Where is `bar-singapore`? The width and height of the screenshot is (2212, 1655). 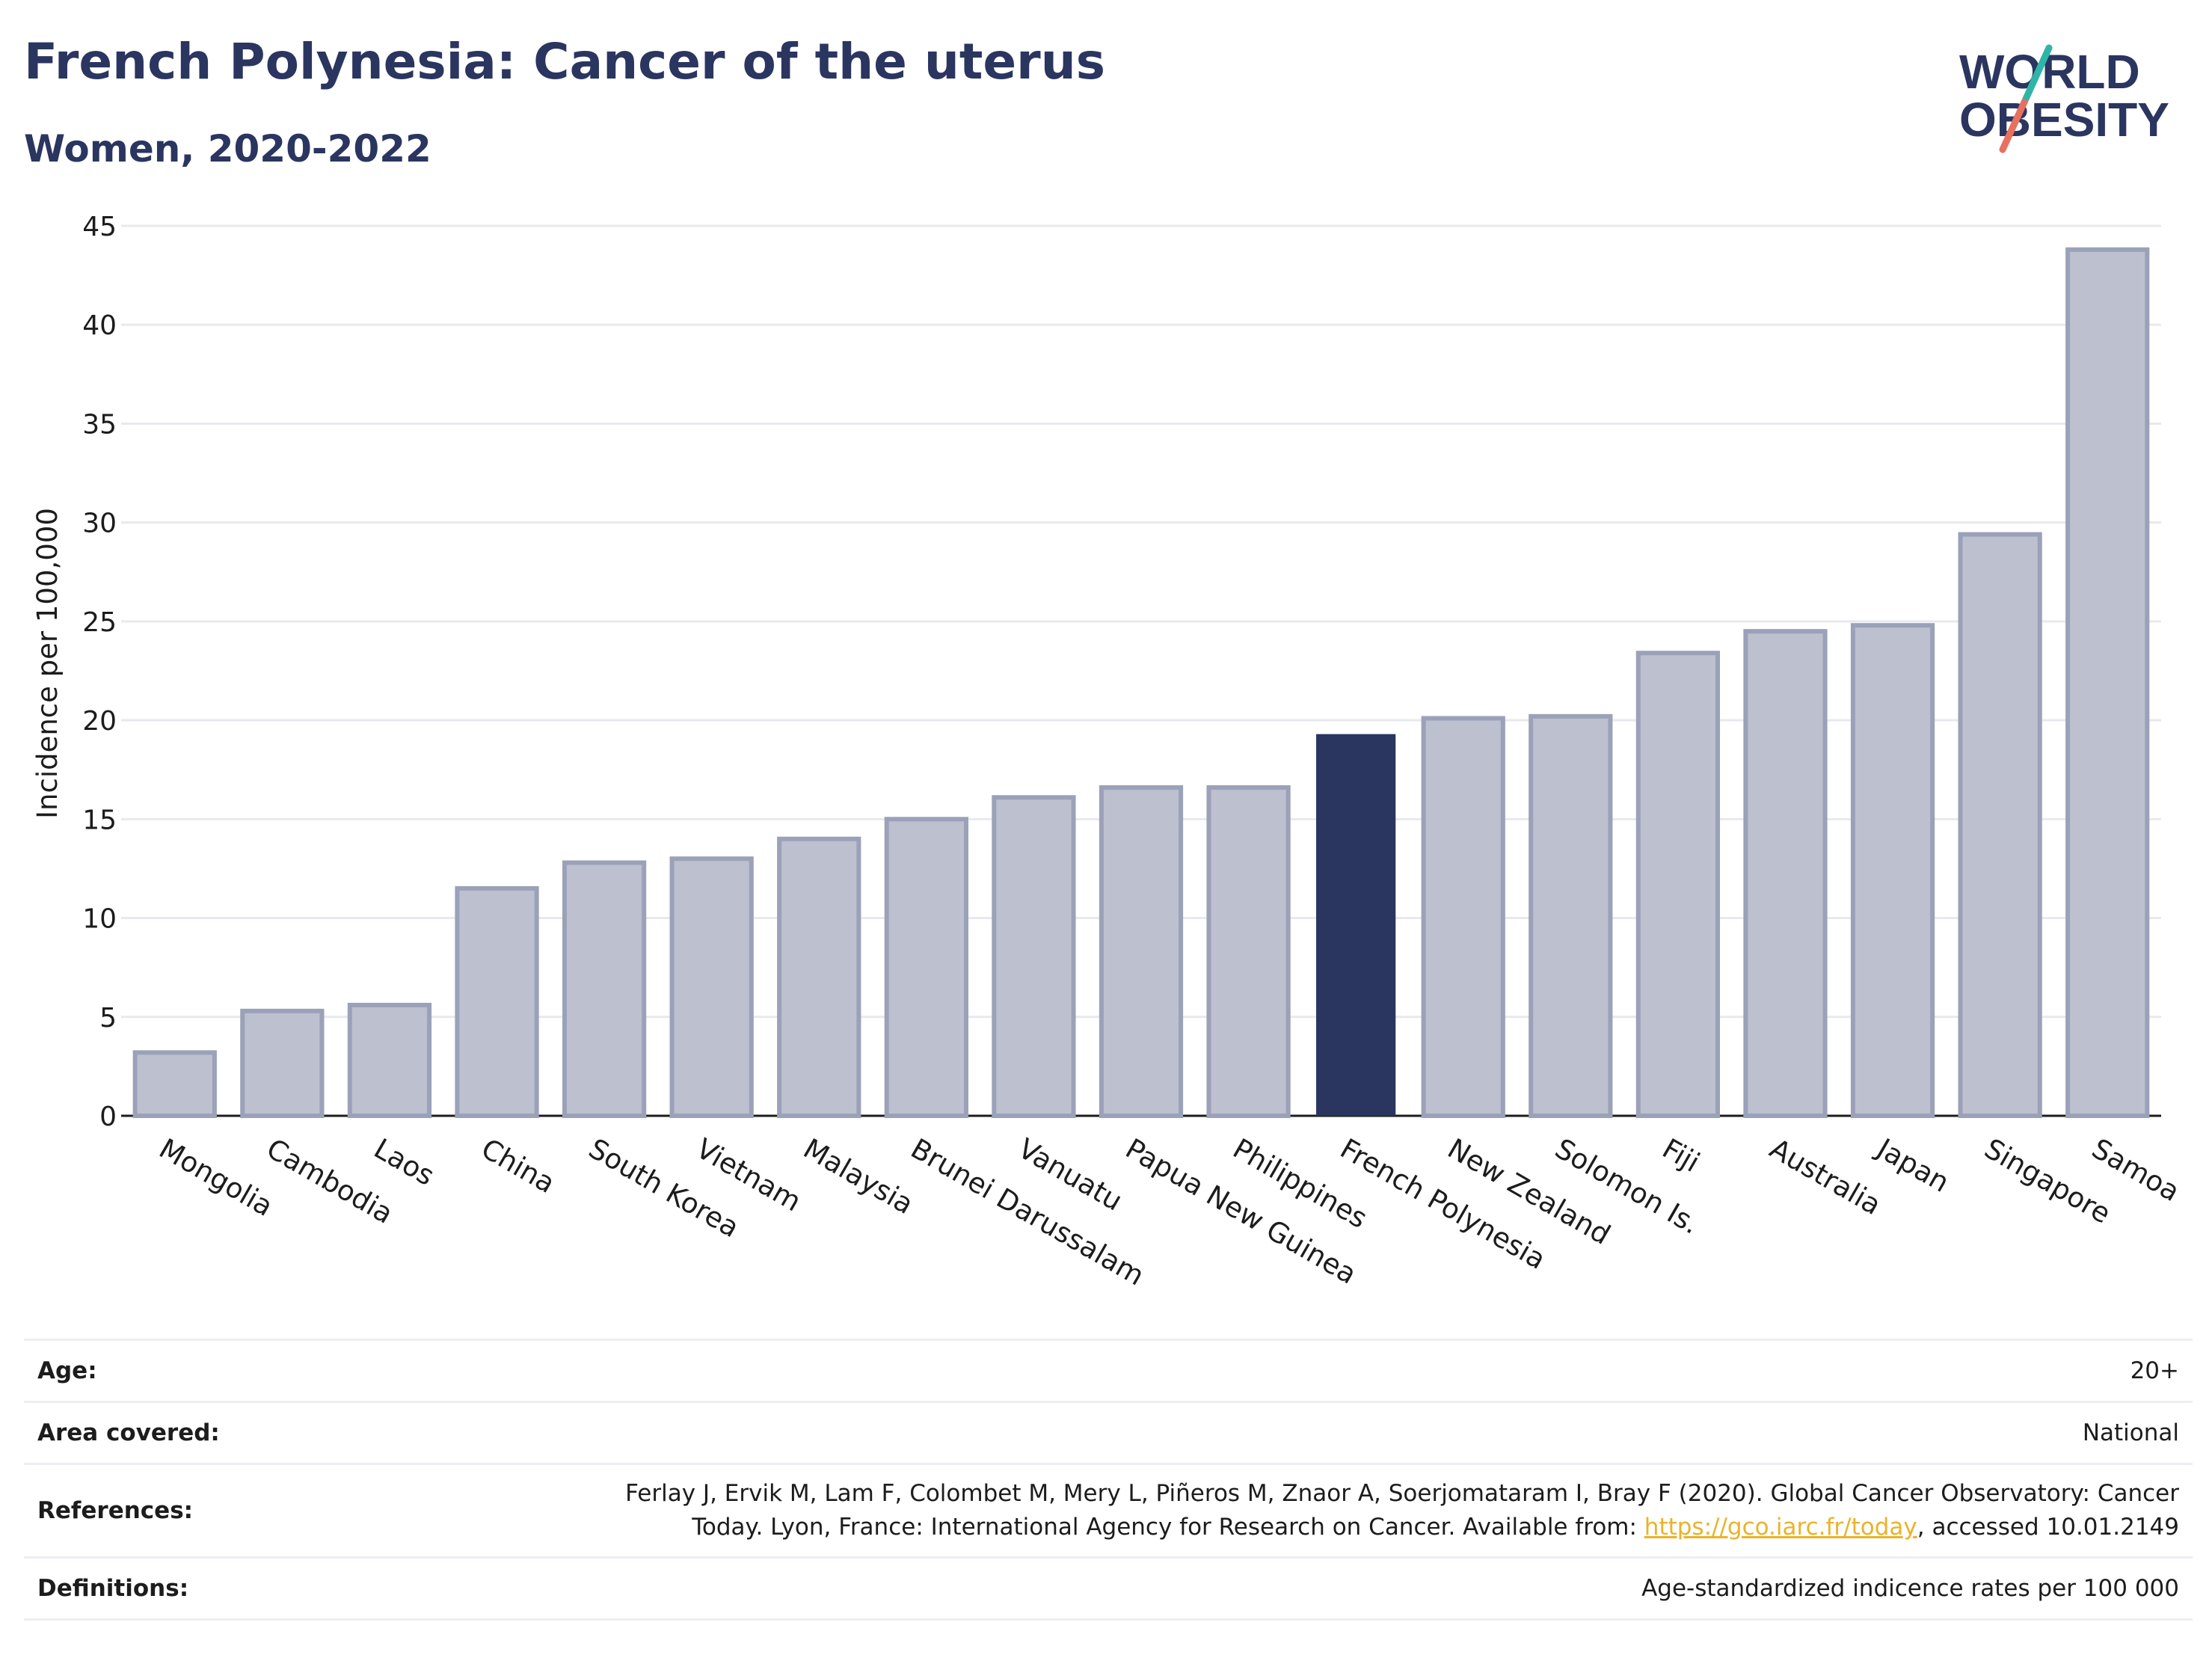
bar-singapore is located at coordinates (2000, 825).